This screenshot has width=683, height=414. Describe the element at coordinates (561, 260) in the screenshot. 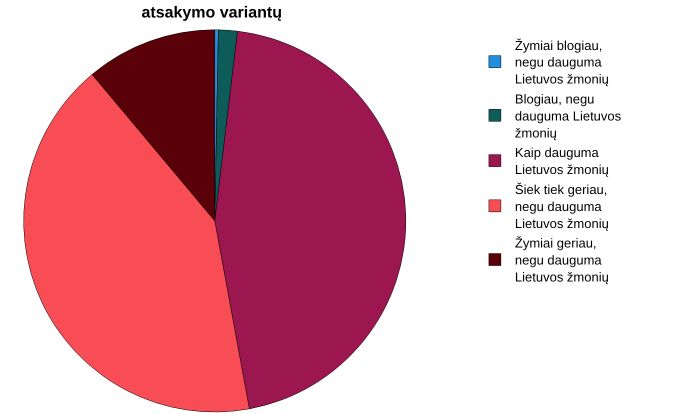

I see `legend-label: Žymiai geriau, negu dauguma Lietuvos žmonių` at that location.